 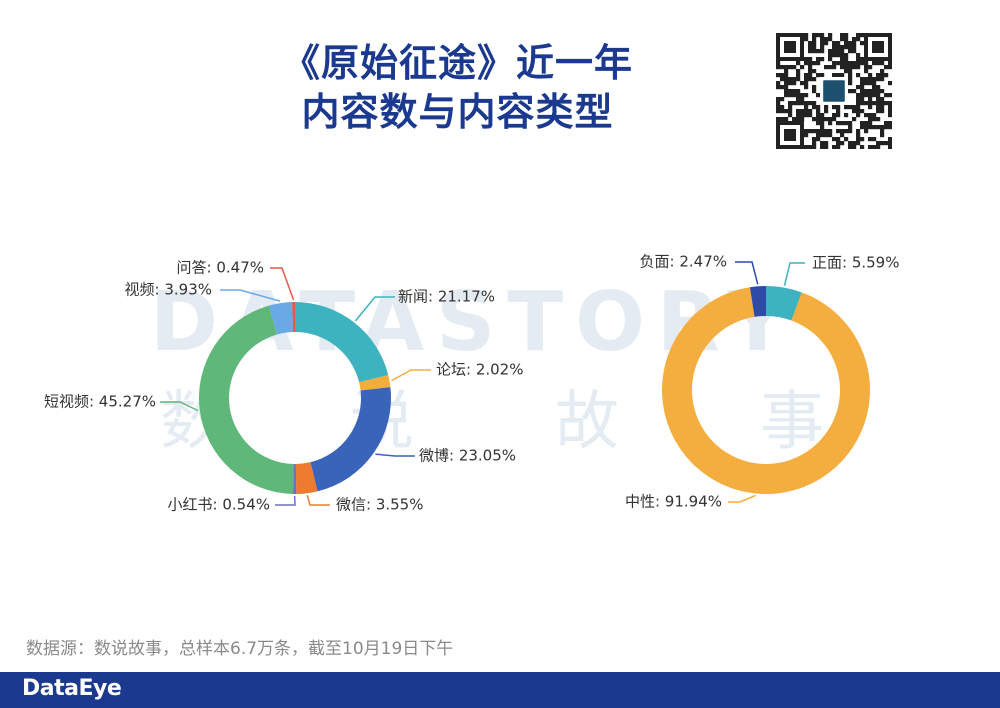 I want to click on donut1-slice-微信, so click(x=306, y=478).